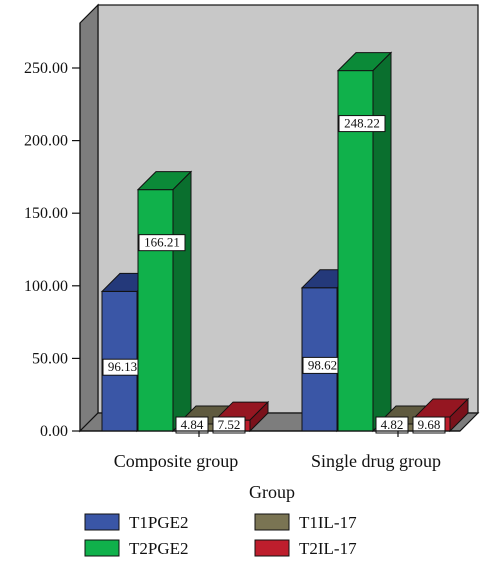 The image size is (481, 575). What do you see at coordinates (46, 213) in the screenshot?
I see `y-tick-label: 150.00` at bounding box center [46, 213].